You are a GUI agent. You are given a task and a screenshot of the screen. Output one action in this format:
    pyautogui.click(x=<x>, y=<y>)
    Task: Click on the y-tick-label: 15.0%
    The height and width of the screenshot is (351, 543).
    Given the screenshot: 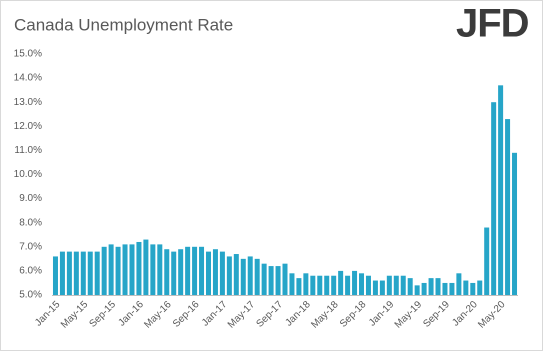 What is the action you would take?
    pyautogui.click(x=28, y=54)
    